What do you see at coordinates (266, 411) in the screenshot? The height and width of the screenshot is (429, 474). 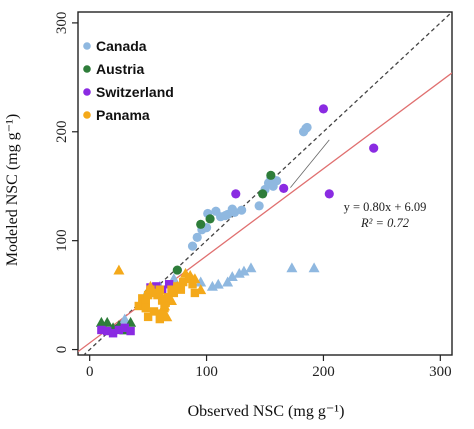 I see `x-axis-title: Observed NSC (mg g⁻¹)` at bounding box center [266, 411].